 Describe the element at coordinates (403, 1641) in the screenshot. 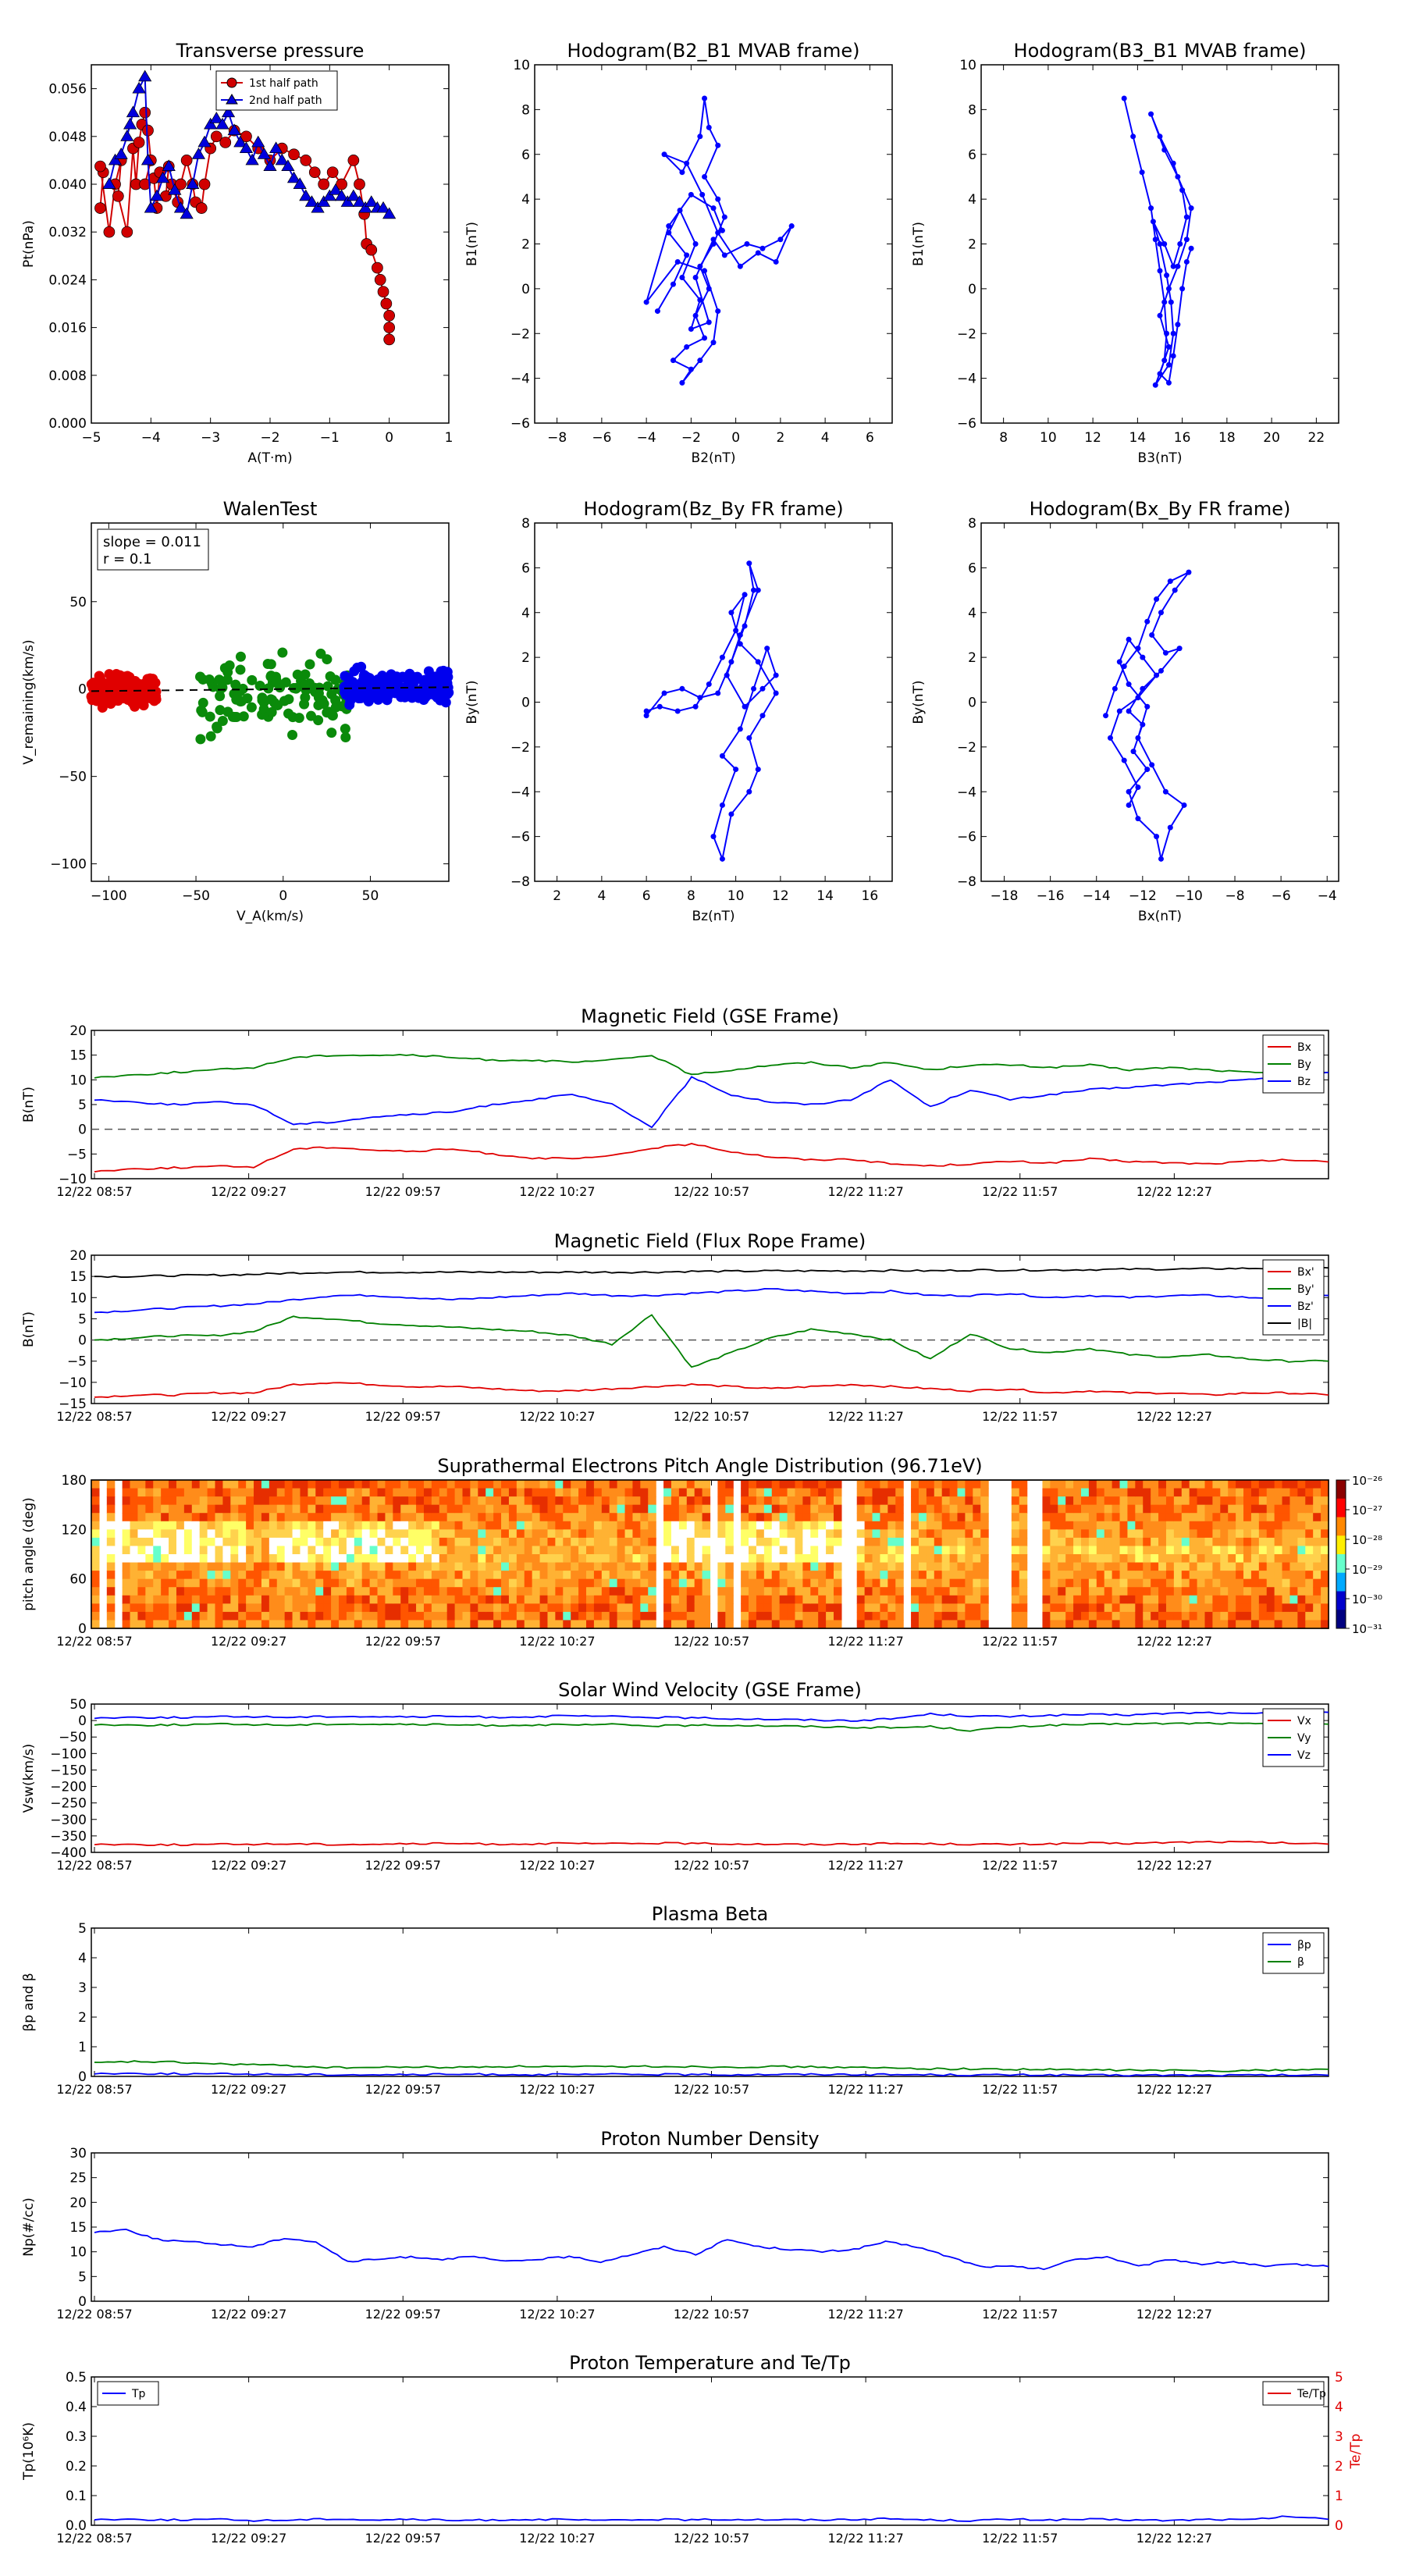

I see `x-tick-label: 12/22 09:57` at that location.